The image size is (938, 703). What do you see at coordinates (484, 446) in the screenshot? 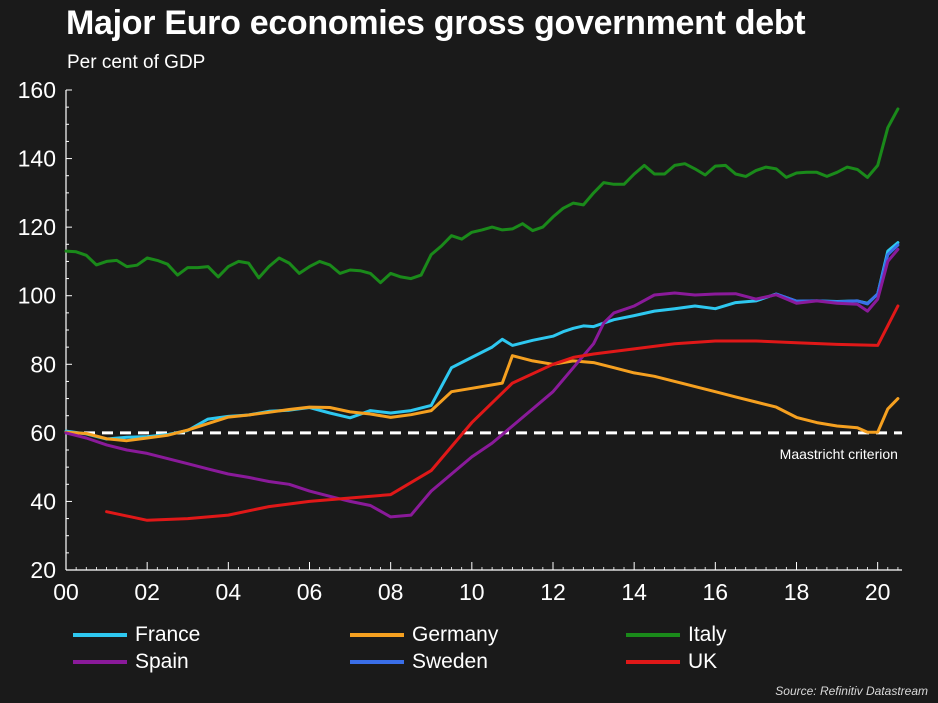
I see `reference-line-group: Maastricht criterion` at bounding box center [484, 446].